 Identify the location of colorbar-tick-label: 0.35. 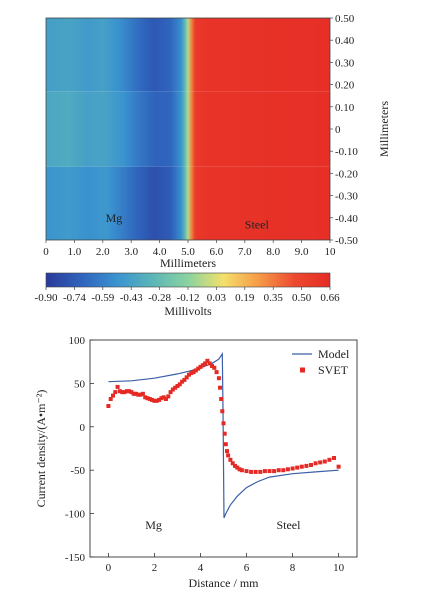
(274, 298).